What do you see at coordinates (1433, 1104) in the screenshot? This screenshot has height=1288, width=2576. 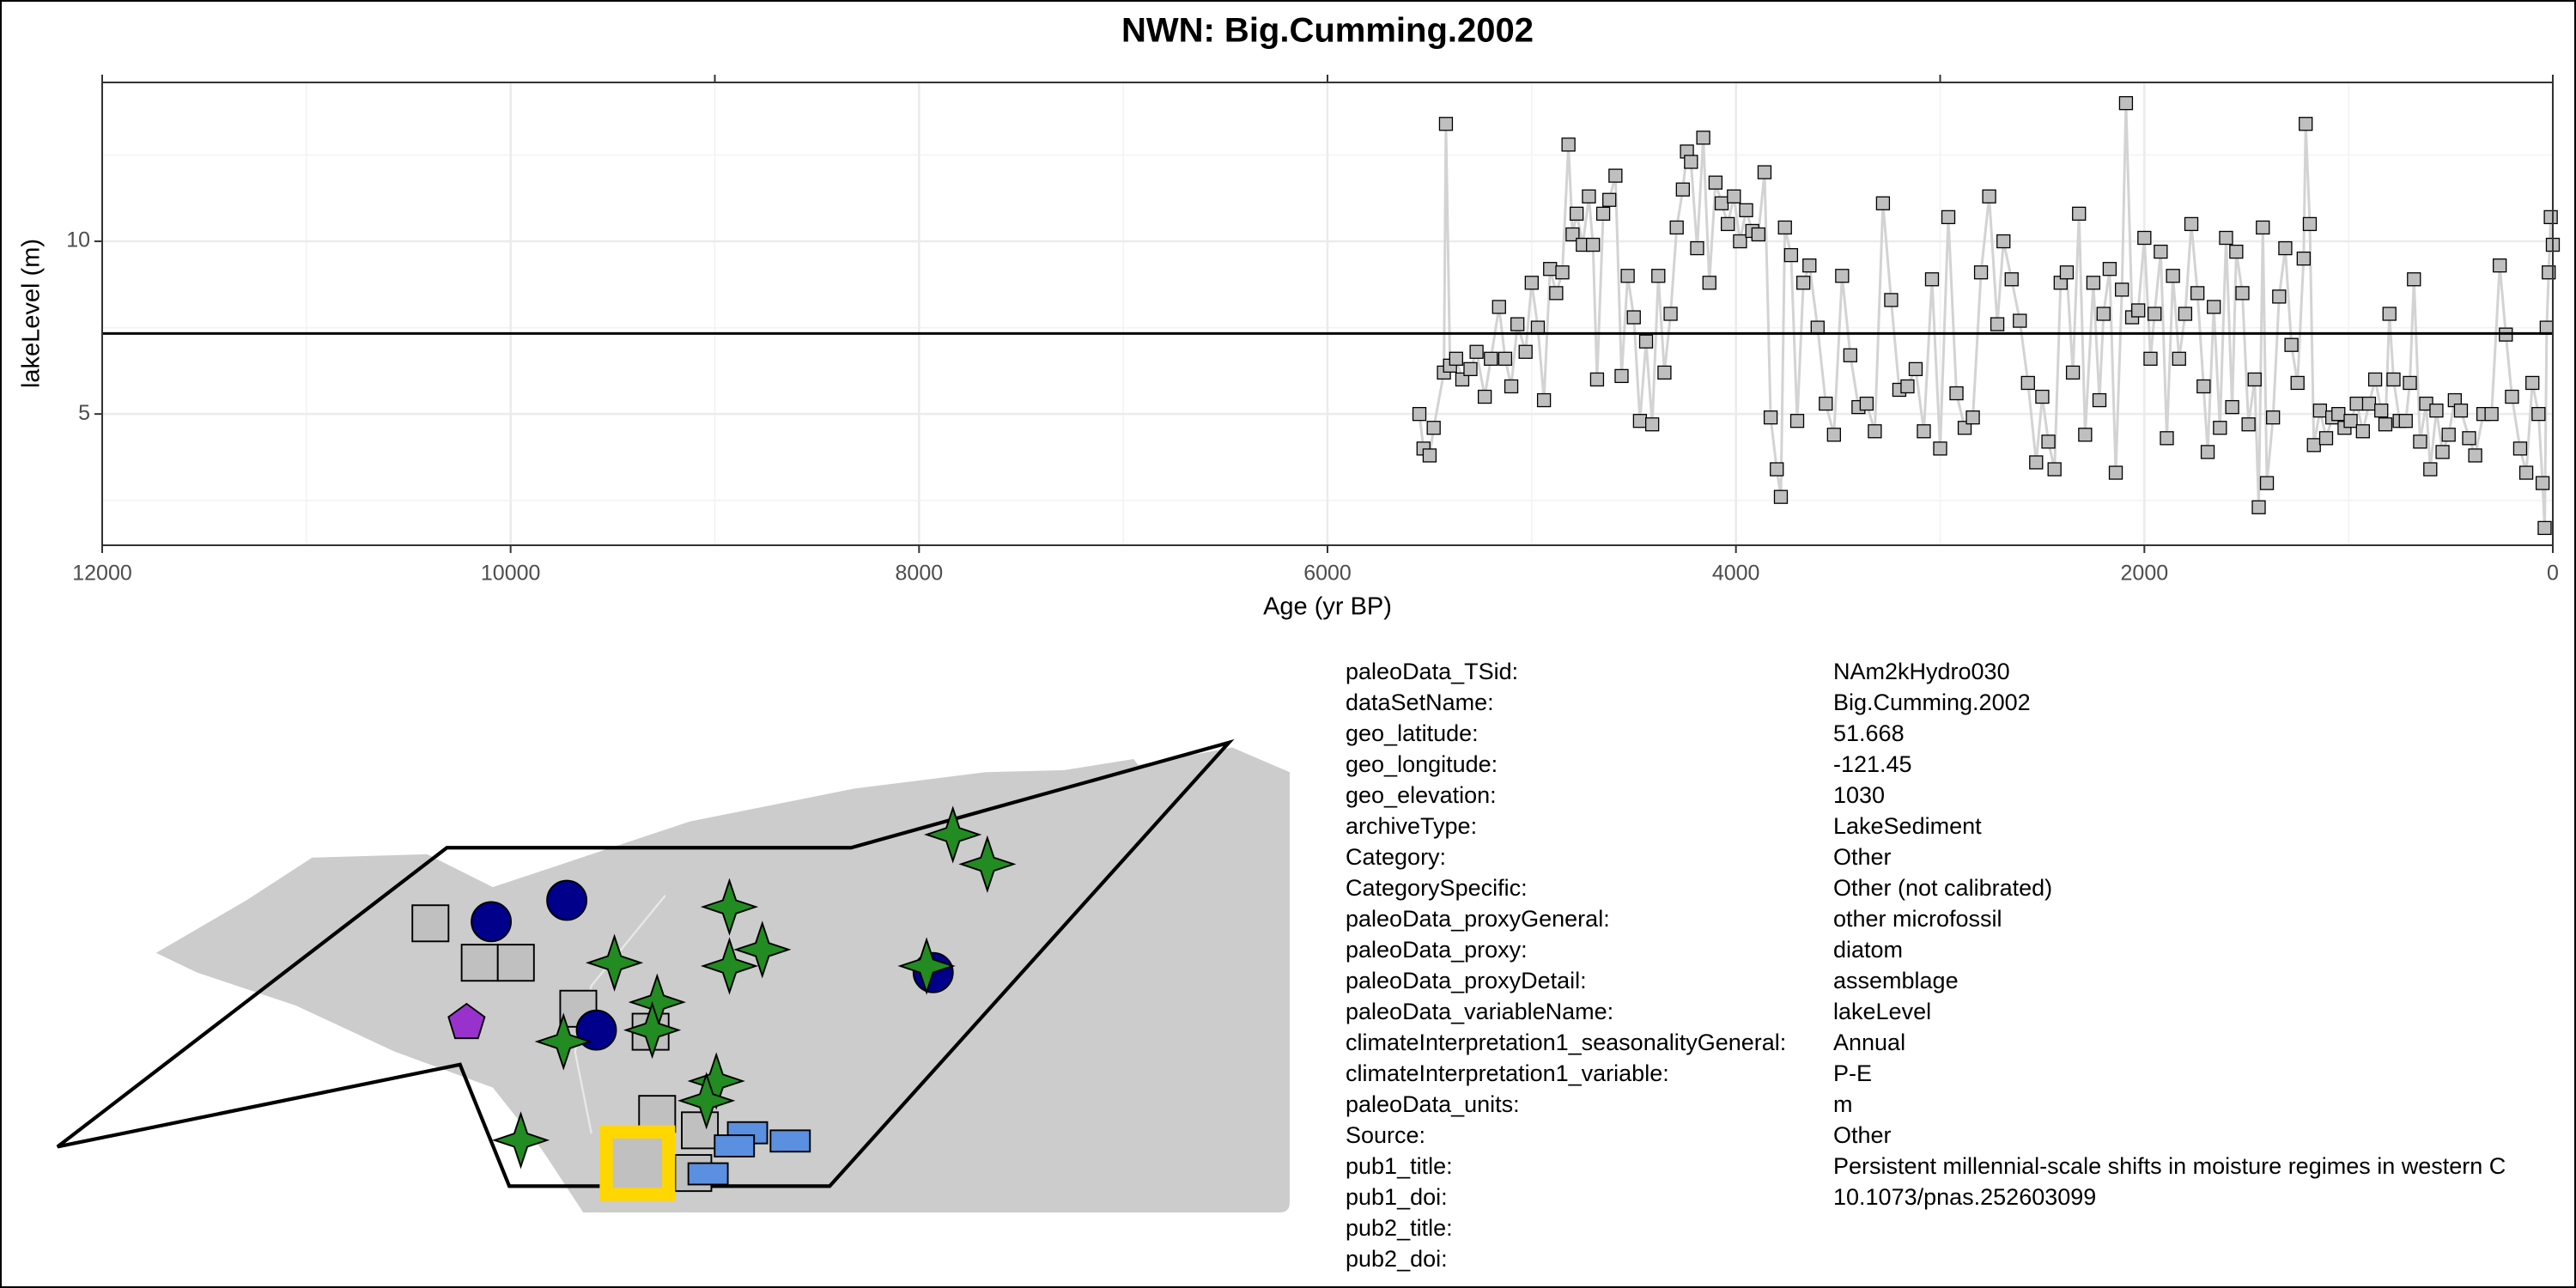 I see `metadata-key: paleoData_units:` at bounding box center [1433, 1104].